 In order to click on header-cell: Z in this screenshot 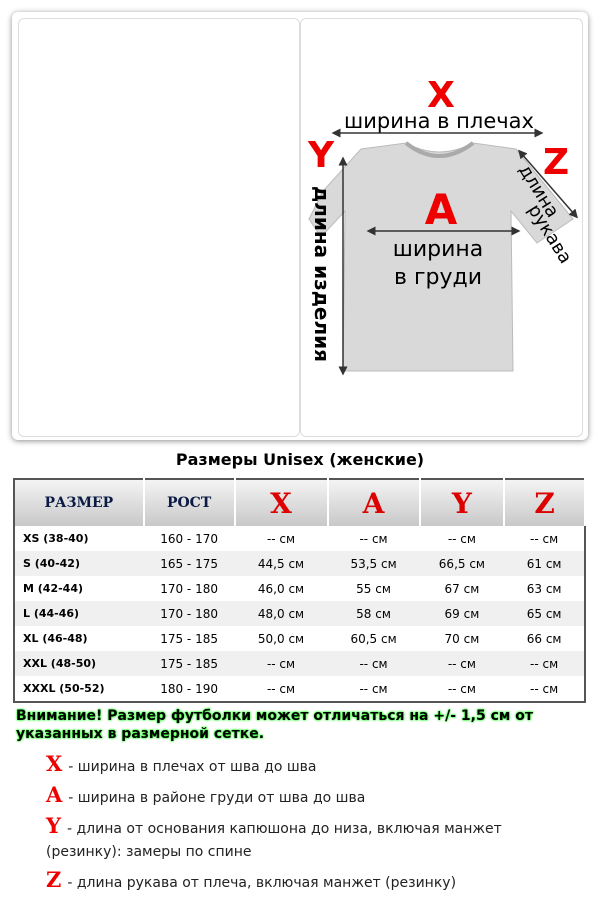, I will do `click(545, 502)`.